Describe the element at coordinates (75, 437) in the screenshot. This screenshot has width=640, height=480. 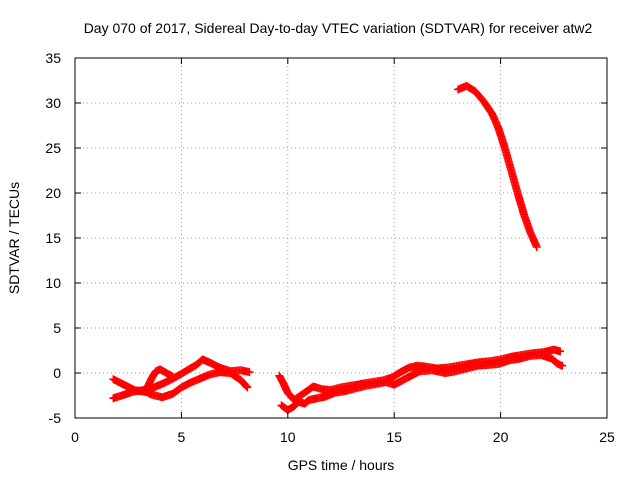
I see `x-tick-label: 0` at that location.